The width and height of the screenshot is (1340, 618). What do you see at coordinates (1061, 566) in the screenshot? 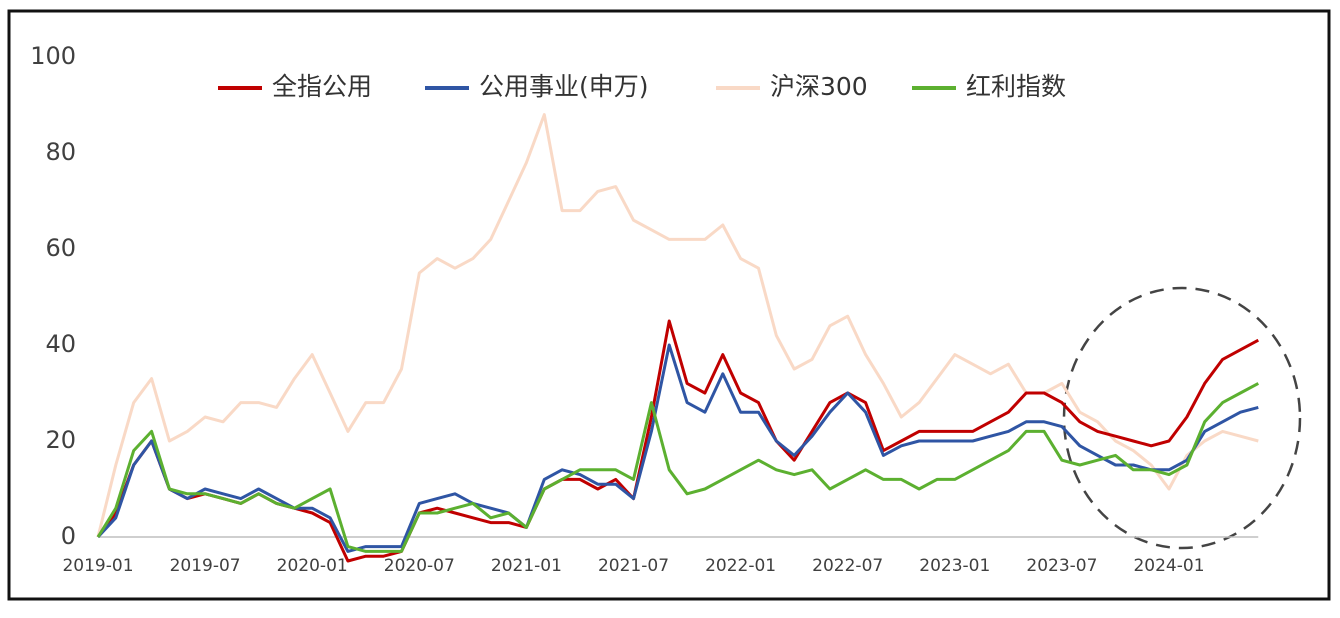
I see `x-tick-label: 2023-07` at bounding box center [1061, 566].